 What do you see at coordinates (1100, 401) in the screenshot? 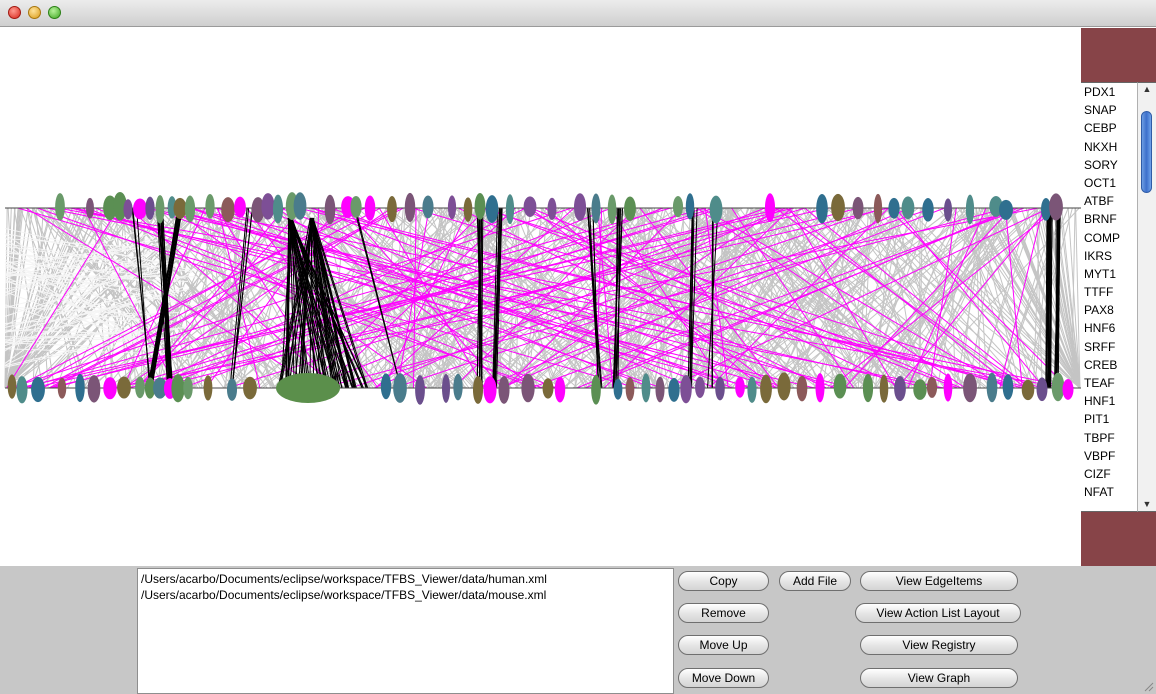
I see `tf-list-item: HNF1` at bounding box center [1100, 401].